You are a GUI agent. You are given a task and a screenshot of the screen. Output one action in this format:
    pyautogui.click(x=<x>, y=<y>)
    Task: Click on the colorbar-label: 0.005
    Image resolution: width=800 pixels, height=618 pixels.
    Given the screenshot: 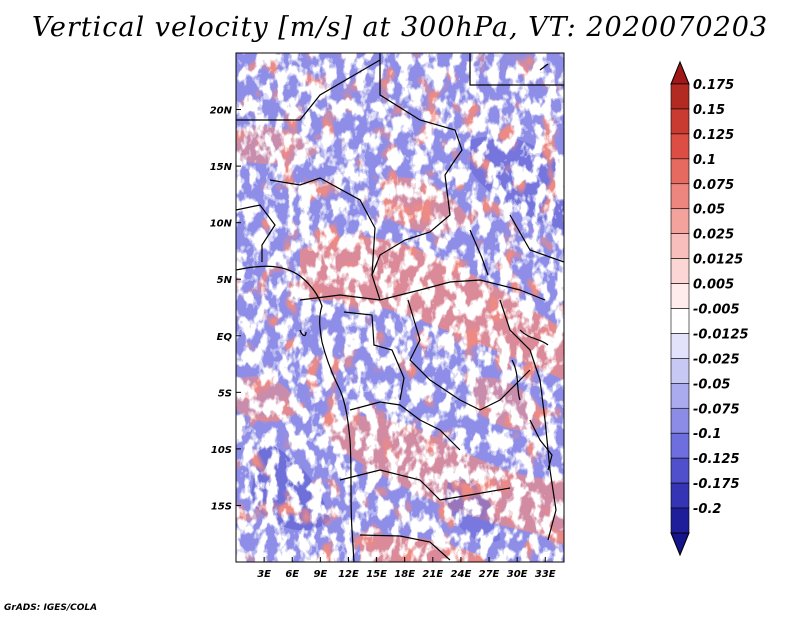 What is the action you would take?
    pyautogui.click(x=713, y=285)
    